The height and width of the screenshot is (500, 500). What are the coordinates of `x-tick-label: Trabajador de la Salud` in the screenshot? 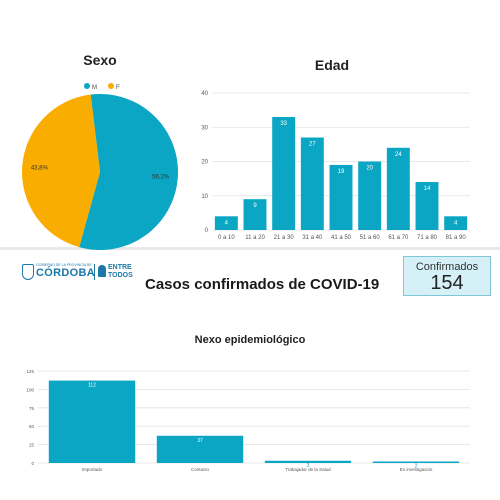 It's located at (308, 469).